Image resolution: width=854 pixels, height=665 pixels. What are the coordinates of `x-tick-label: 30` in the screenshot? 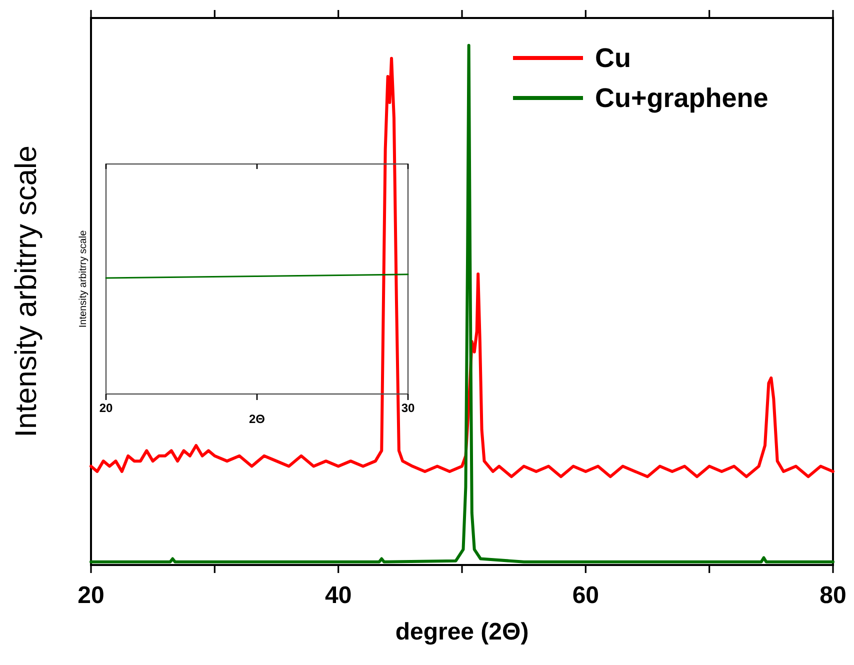 It's located at (408, 408).